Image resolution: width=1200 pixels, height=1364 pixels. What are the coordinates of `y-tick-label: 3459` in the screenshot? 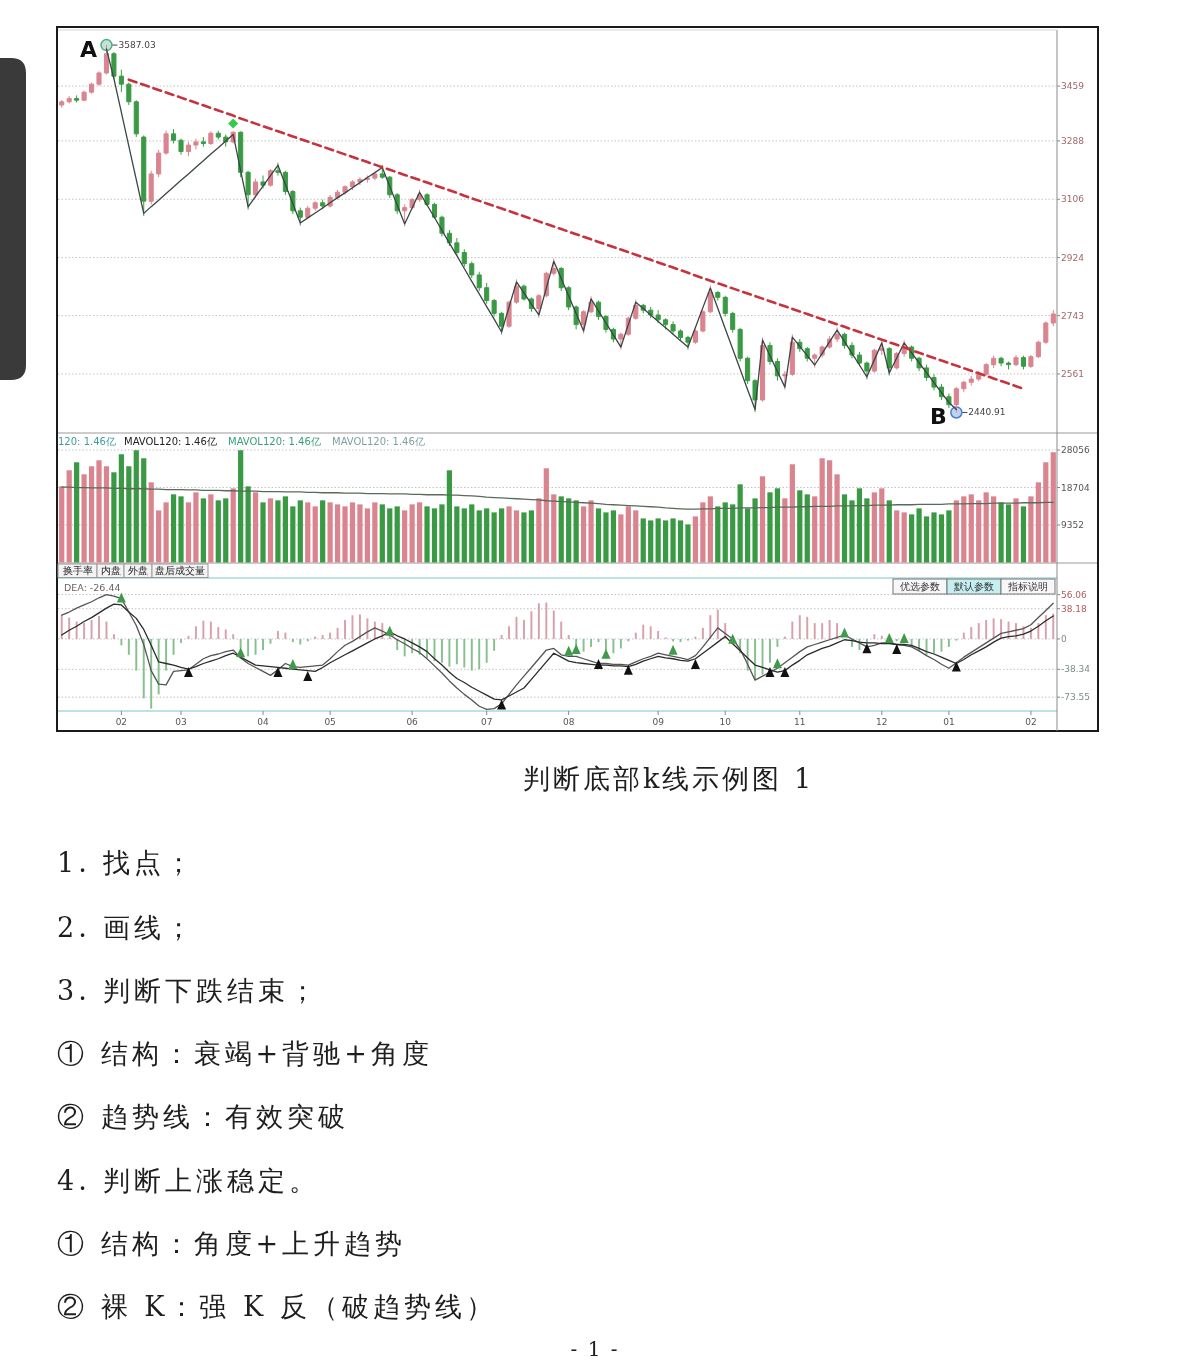 It's located at (1073, 86).